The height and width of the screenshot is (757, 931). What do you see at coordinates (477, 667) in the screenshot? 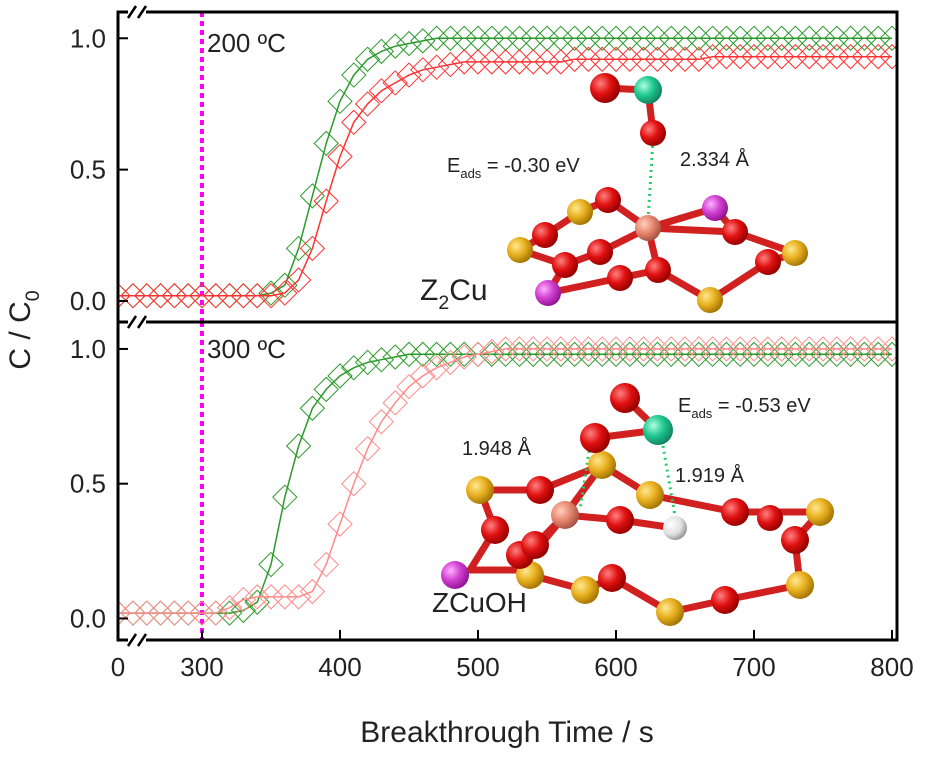
I see `x-tick-label: 500` at bounding box center [477, 667].